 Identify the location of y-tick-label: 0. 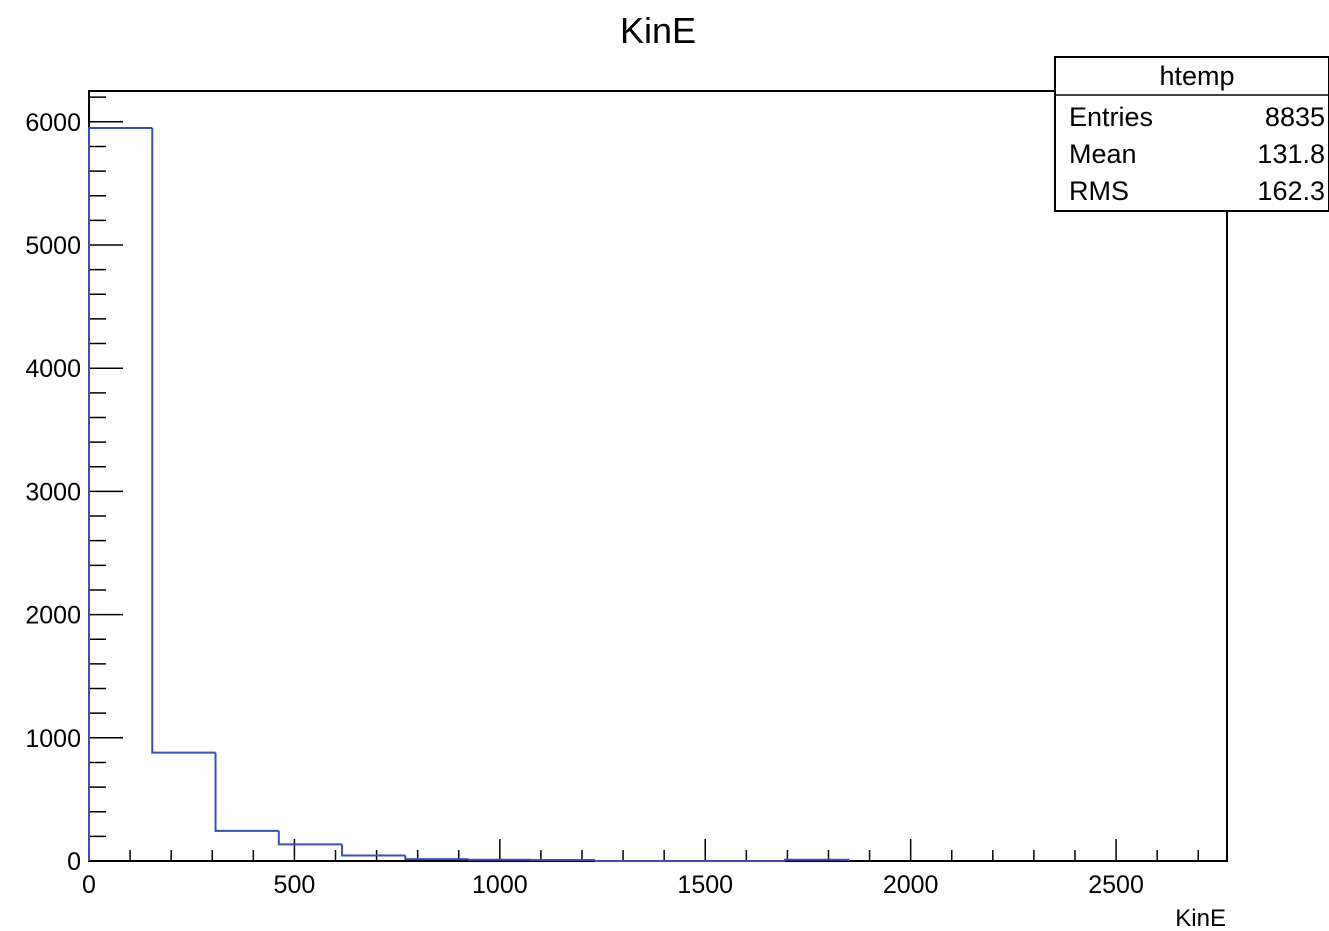
(74, 862).